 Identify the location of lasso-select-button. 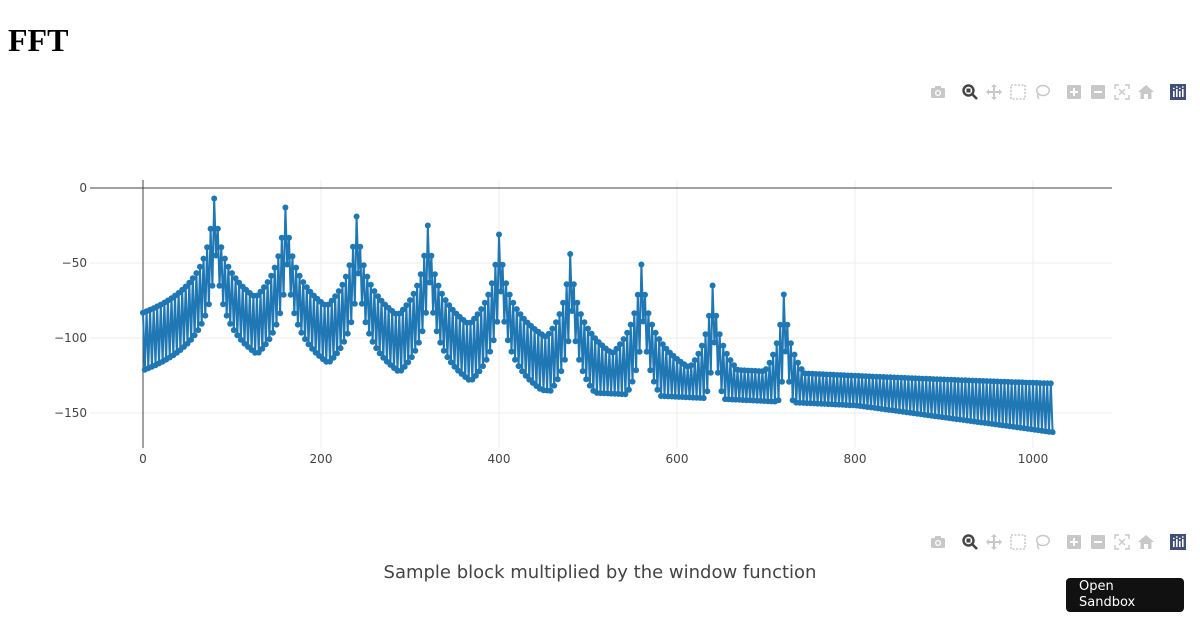
(1042, 542).